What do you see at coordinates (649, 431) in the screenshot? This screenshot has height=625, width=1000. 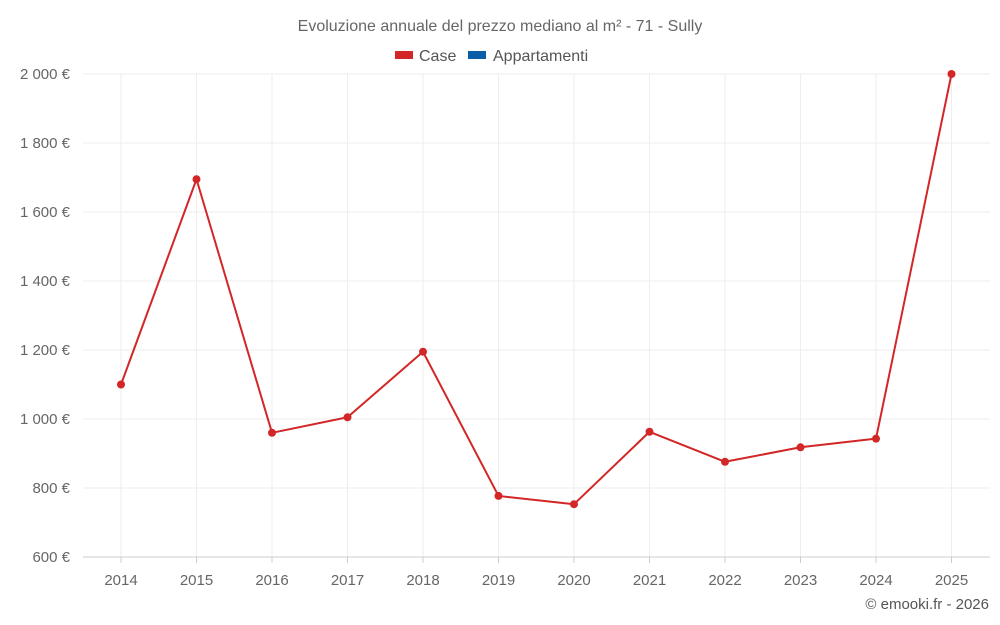 I see `data-point-case-2021` at bounding box center [649, 431].